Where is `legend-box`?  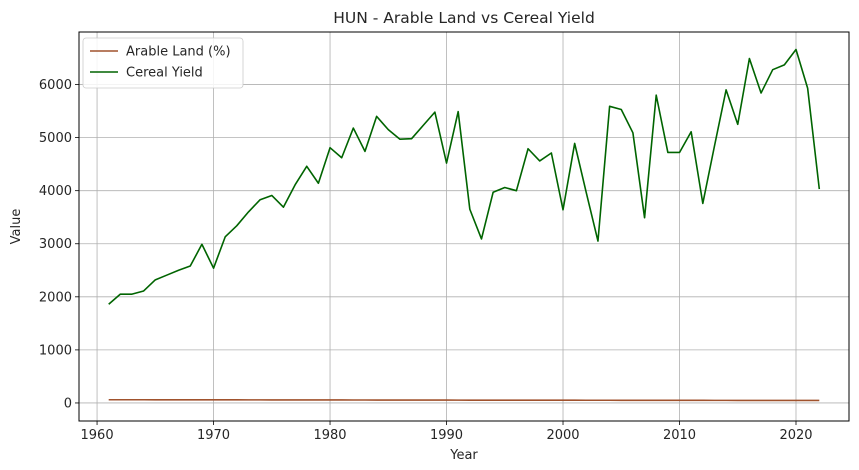
legend-box is located at coordinates (163, 63).